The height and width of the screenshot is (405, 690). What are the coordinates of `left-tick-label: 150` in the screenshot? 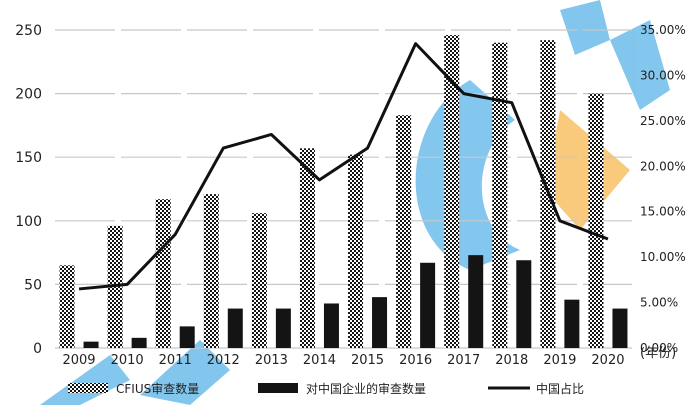 It's located at (28, 158).